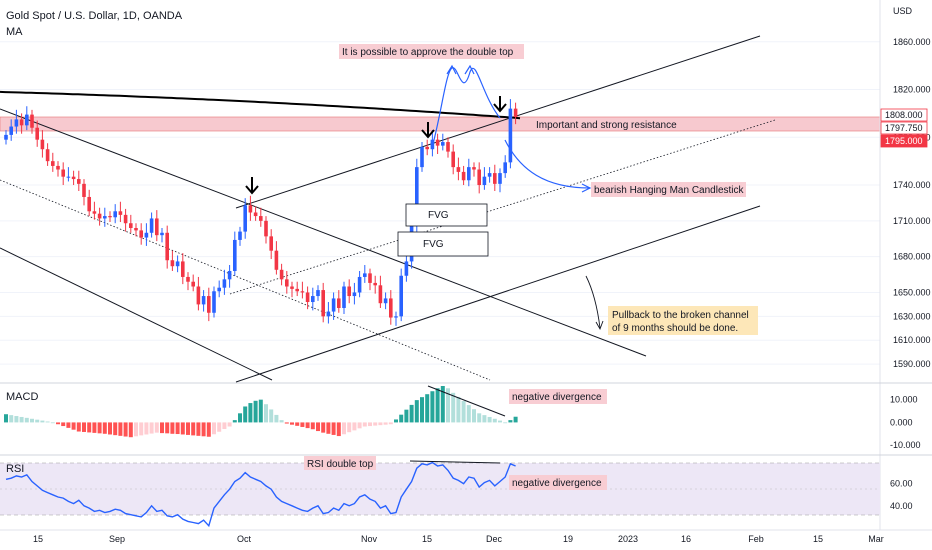 The image size is (932, 550). I want to click on rsi-tick-label: 40.00, so click(901, 506).